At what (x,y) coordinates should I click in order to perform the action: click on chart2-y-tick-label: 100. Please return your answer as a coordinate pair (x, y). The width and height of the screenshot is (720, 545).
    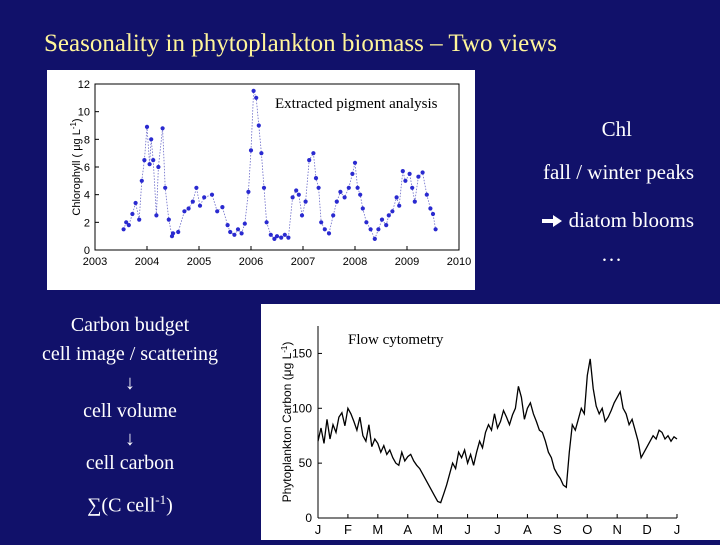
    Looking at the image, I should click on (302, 408).